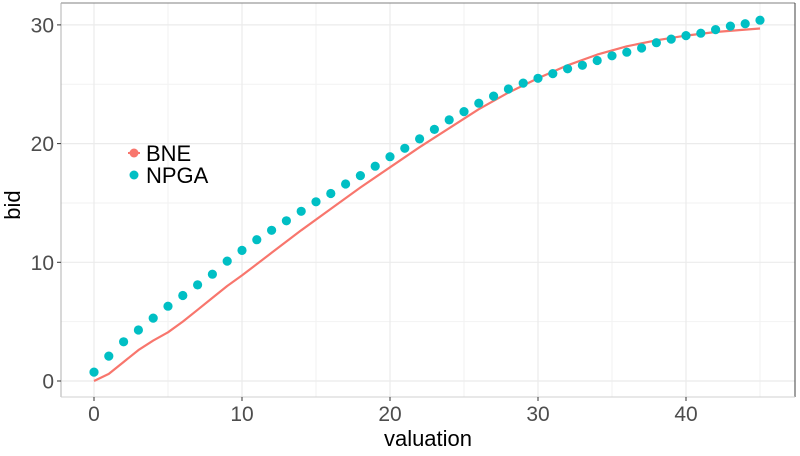  What do you see at coordinates (134, 175) in the screenshot?
I see `legend-key-npga-icon` at bounding box center [134, 175].